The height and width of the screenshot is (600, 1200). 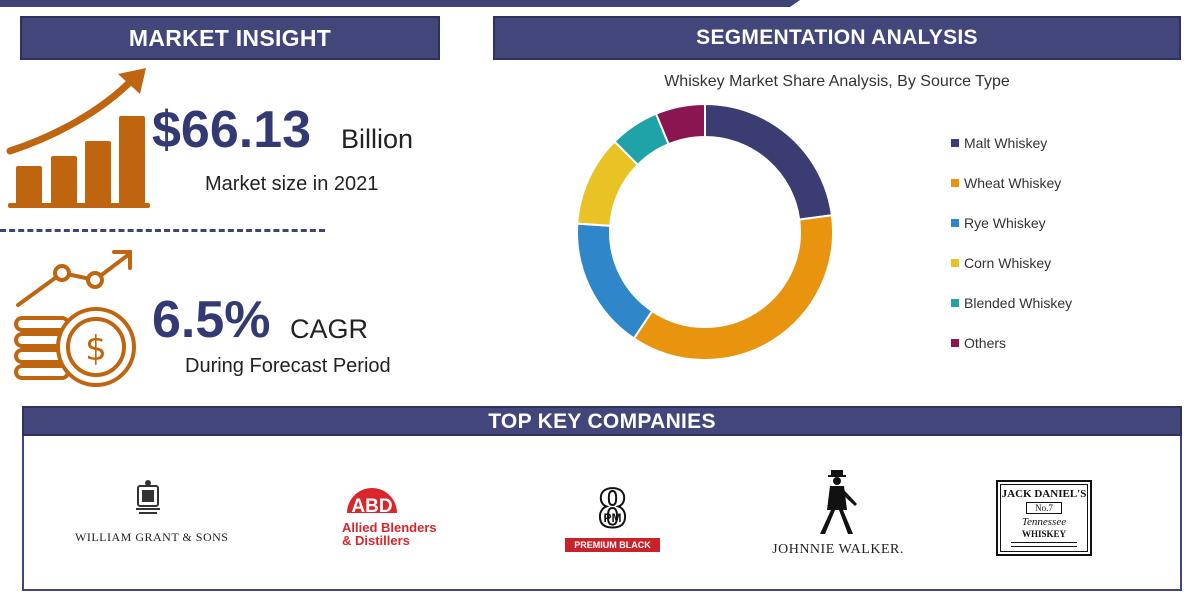 I want to click on donut-slice-rye-whiskey, so click(x=615, y=281).